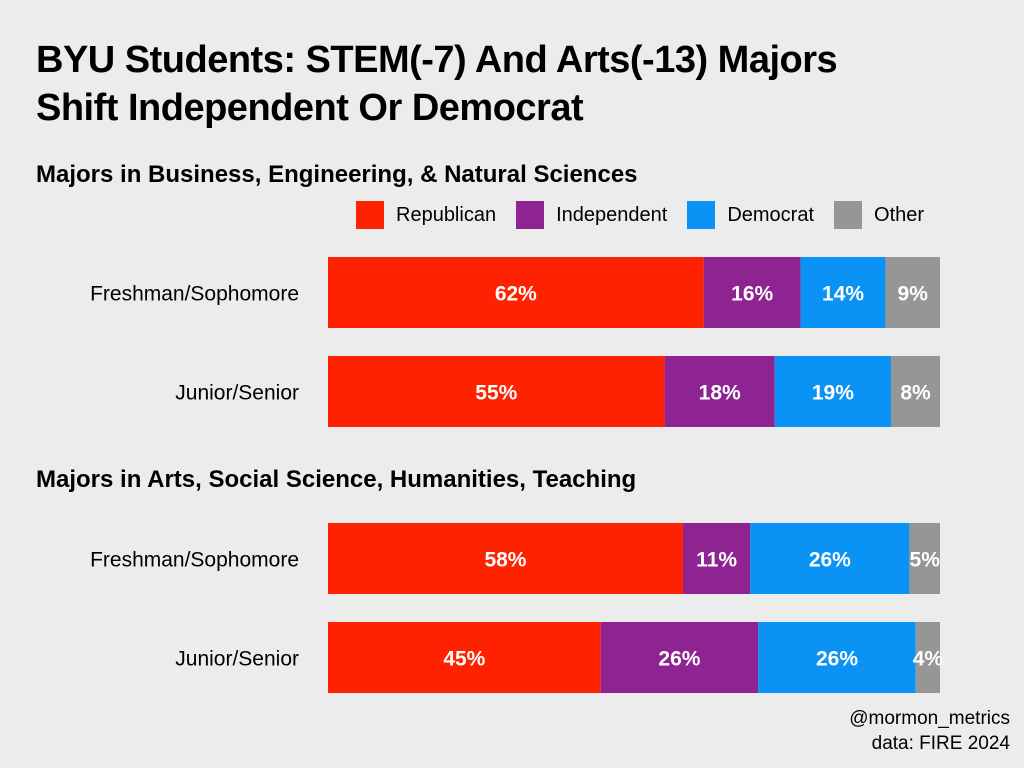 The image size is (1024, 768). I want to click on data-label: 16%, so click(752, 294).